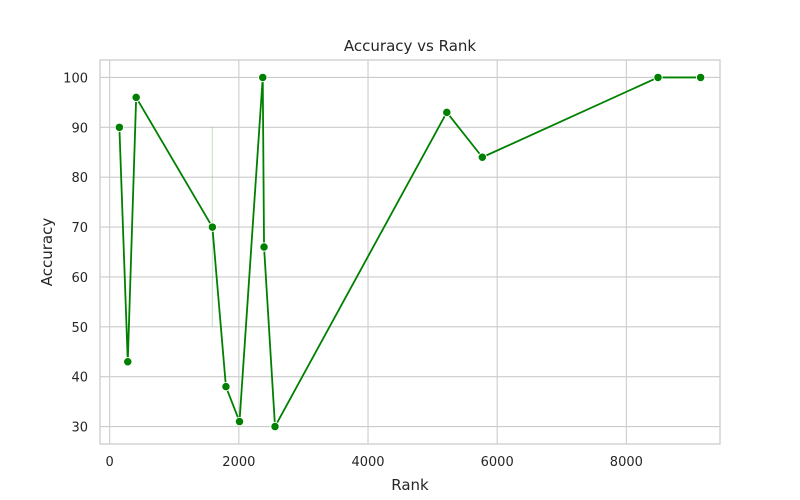 Image resolution: width=800 pixels, height=500 pixels. Describe the element at coordinates (47, 252) in the screenshot. I see `y-axis-label: Accuracy` at that location.